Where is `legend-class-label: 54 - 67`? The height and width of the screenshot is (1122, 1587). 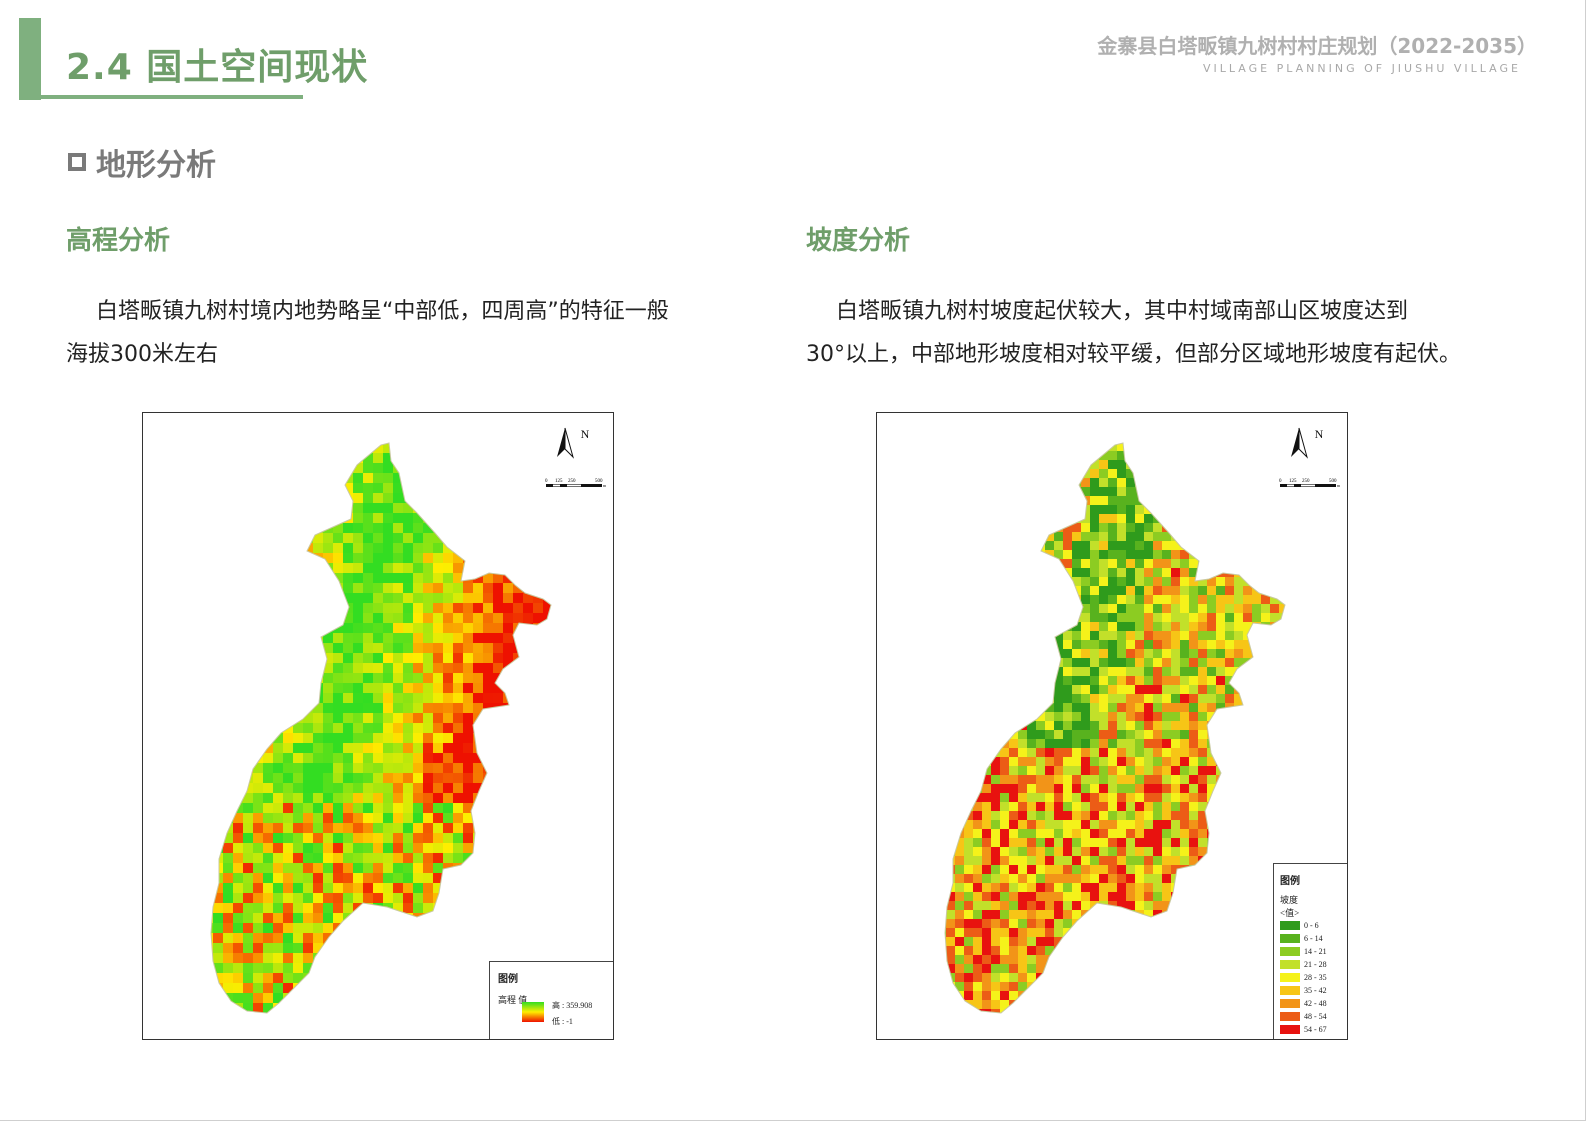 legend-class-label: 54 - 67 is located at coordinates (1315, 1029).